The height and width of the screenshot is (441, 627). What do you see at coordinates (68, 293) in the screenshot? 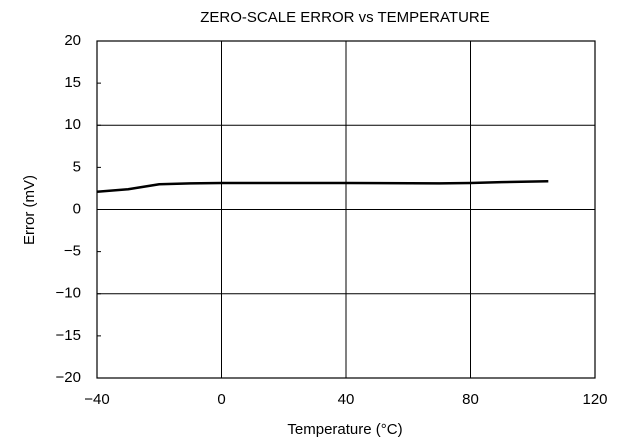
I see `y-tick-label: −10` at bounding box center [68, 293].